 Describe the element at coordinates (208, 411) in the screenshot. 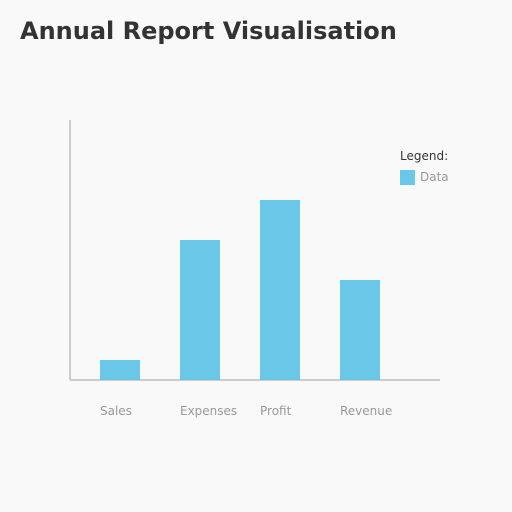

I see `x-tick-label-expenses: Expenses` at that location.